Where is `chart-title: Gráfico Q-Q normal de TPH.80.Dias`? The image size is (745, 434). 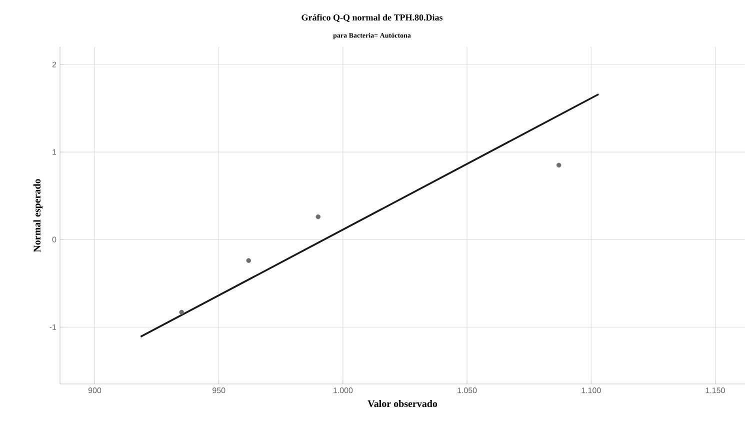 chart-title: Gráfico Q-Q normal de TPH.80.Dias is located at coordinates (372, 18).